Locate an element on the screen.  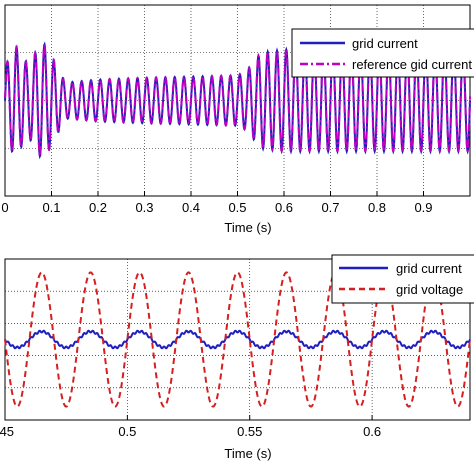
top-legend: grid current reference gid current is located at coordinates (382, 53).